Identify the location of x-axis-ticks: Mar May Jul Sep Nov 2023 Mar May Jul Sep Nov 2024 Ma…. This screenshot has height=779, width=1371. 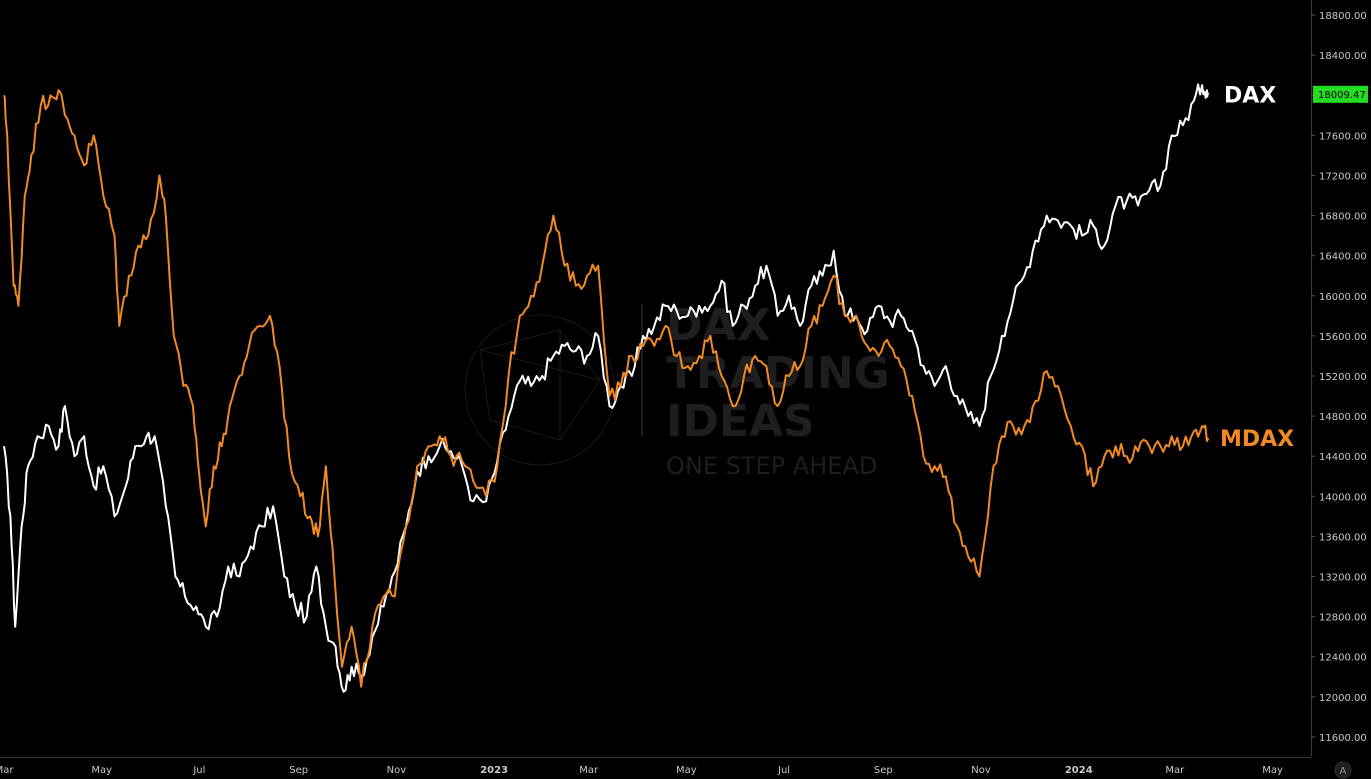
(641, 770).